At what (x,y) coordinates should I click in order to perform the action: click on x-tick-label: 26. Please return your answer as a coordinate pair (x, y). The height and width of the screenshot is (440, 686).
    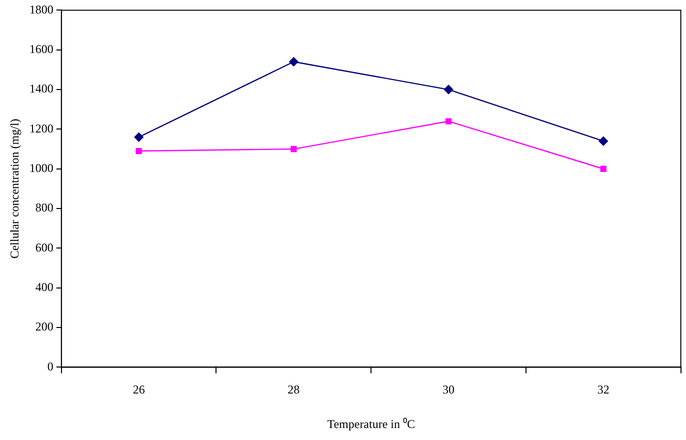
    Looking at the image, I should click on (138, 389).